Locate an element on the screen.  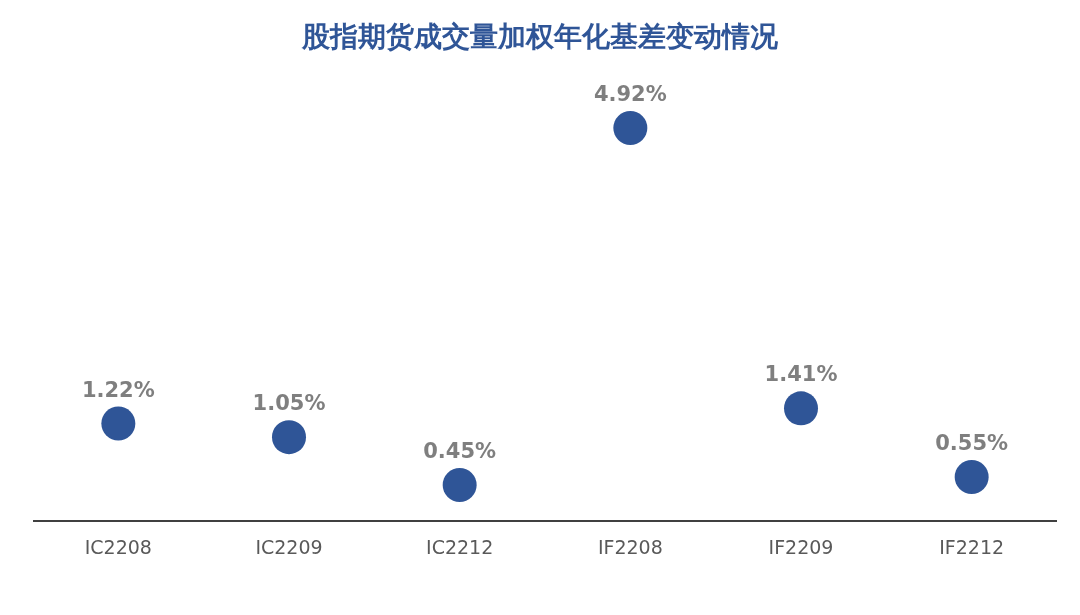
x-tick-label: IF2212 is located at coordinates (972, 547).